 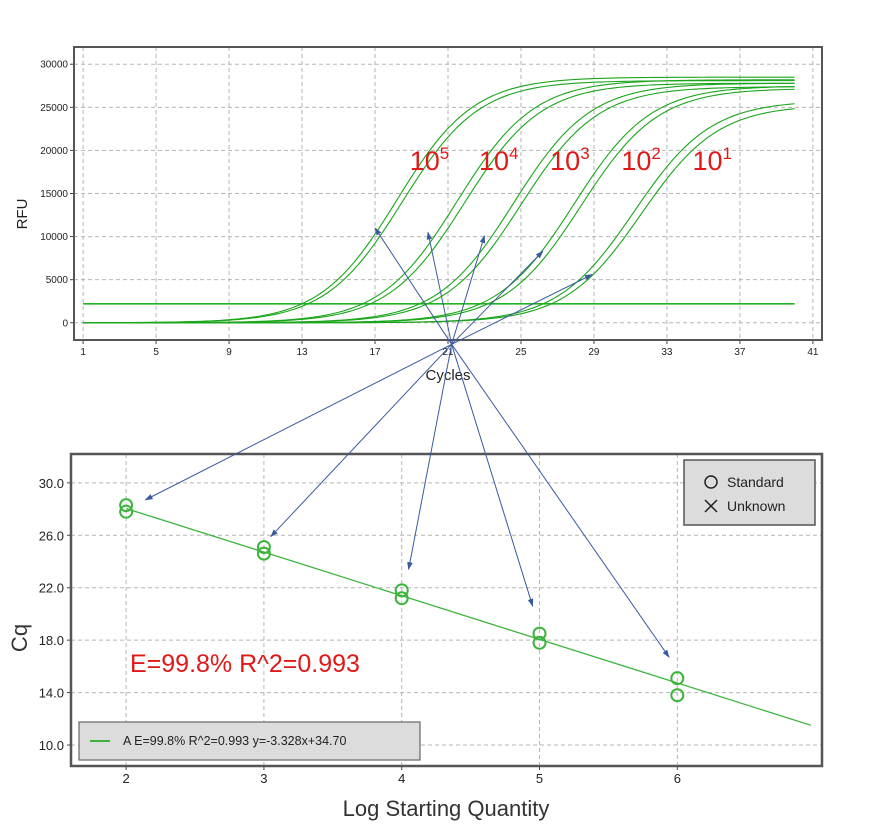 What do you see at coordinates (813, 352) in the screenshot?
I see `x-tick-label: 41` at bounding box center [813, 352].